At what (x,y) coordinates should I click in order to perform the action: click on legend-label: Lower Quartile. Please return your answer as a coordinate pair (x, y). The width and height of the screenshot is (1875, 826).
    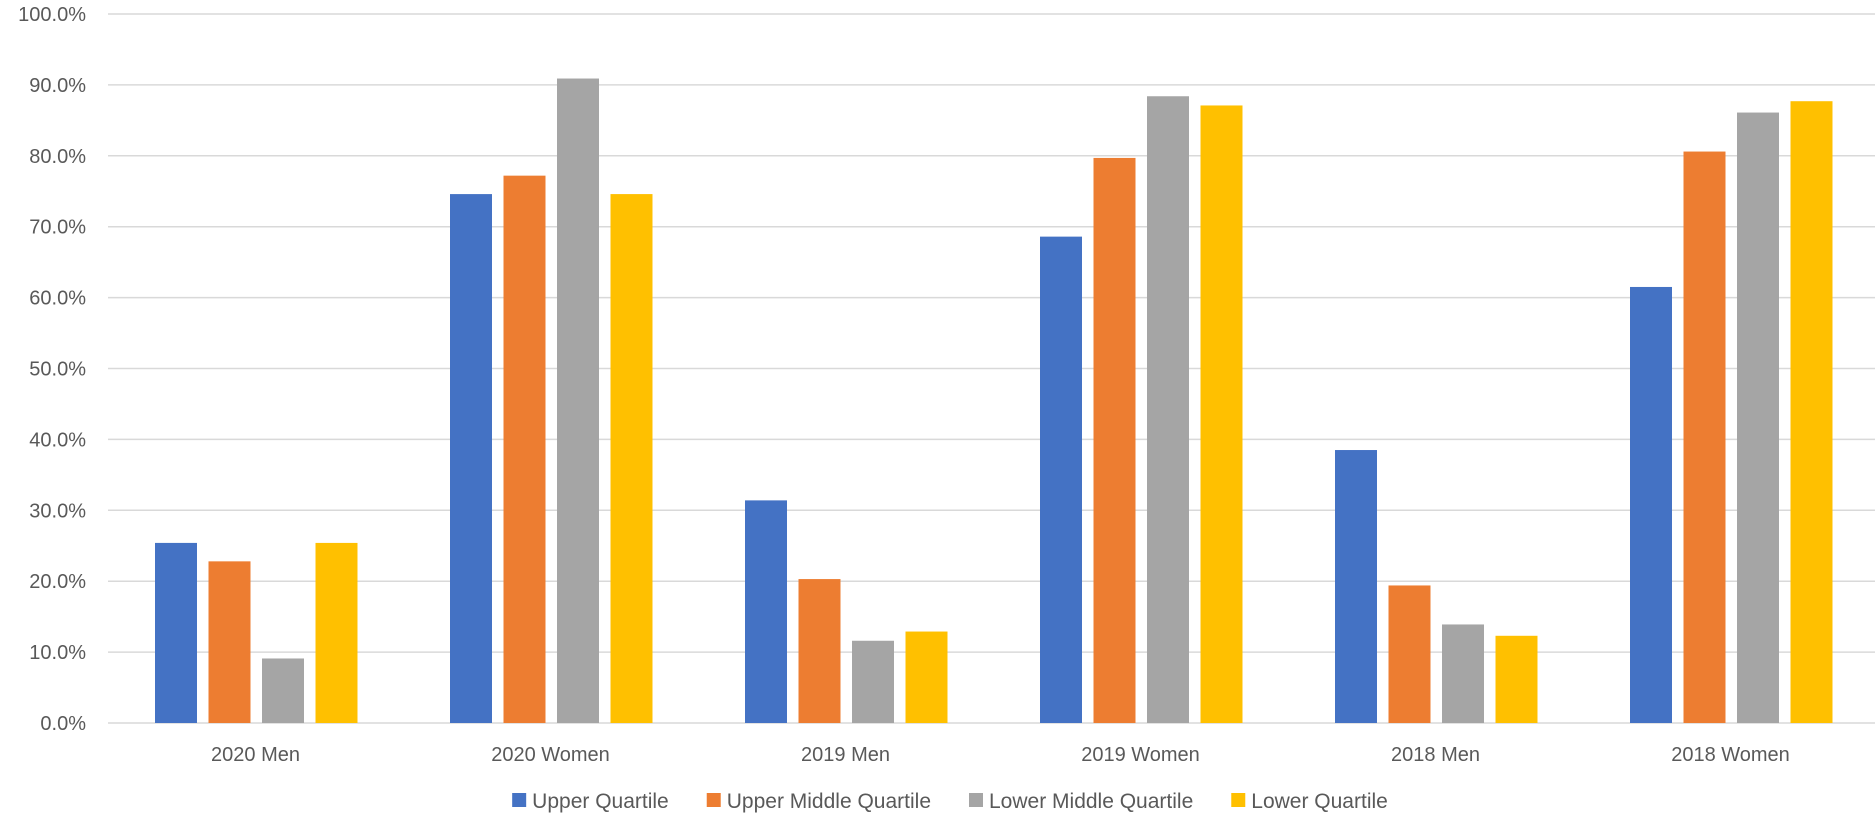
    Looking at the image, I should click on (1319, 801).